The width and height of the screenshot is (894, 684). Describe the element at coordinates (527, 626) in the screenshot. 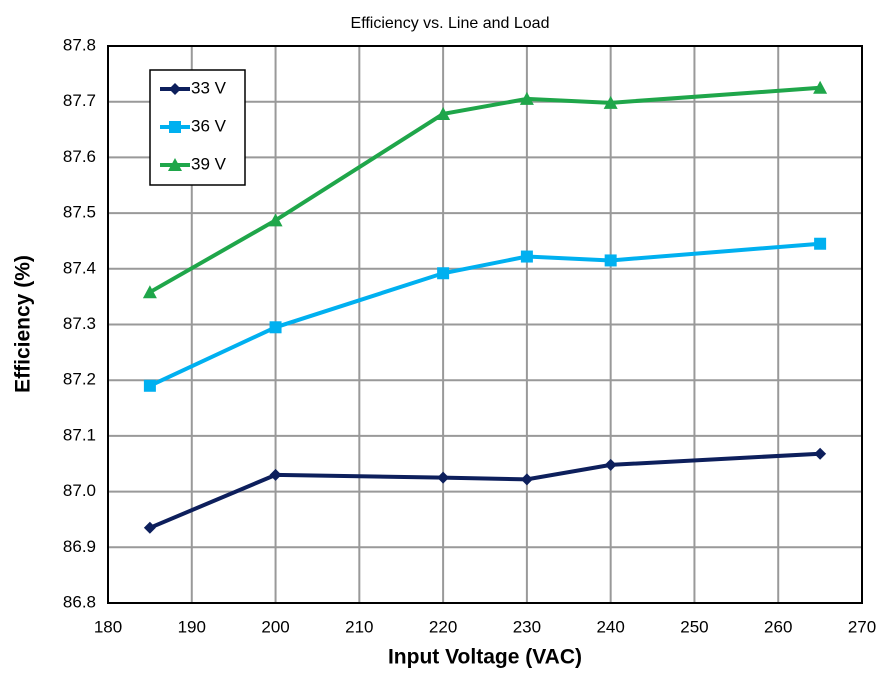

I see `x-tick-label: 230` at that location.